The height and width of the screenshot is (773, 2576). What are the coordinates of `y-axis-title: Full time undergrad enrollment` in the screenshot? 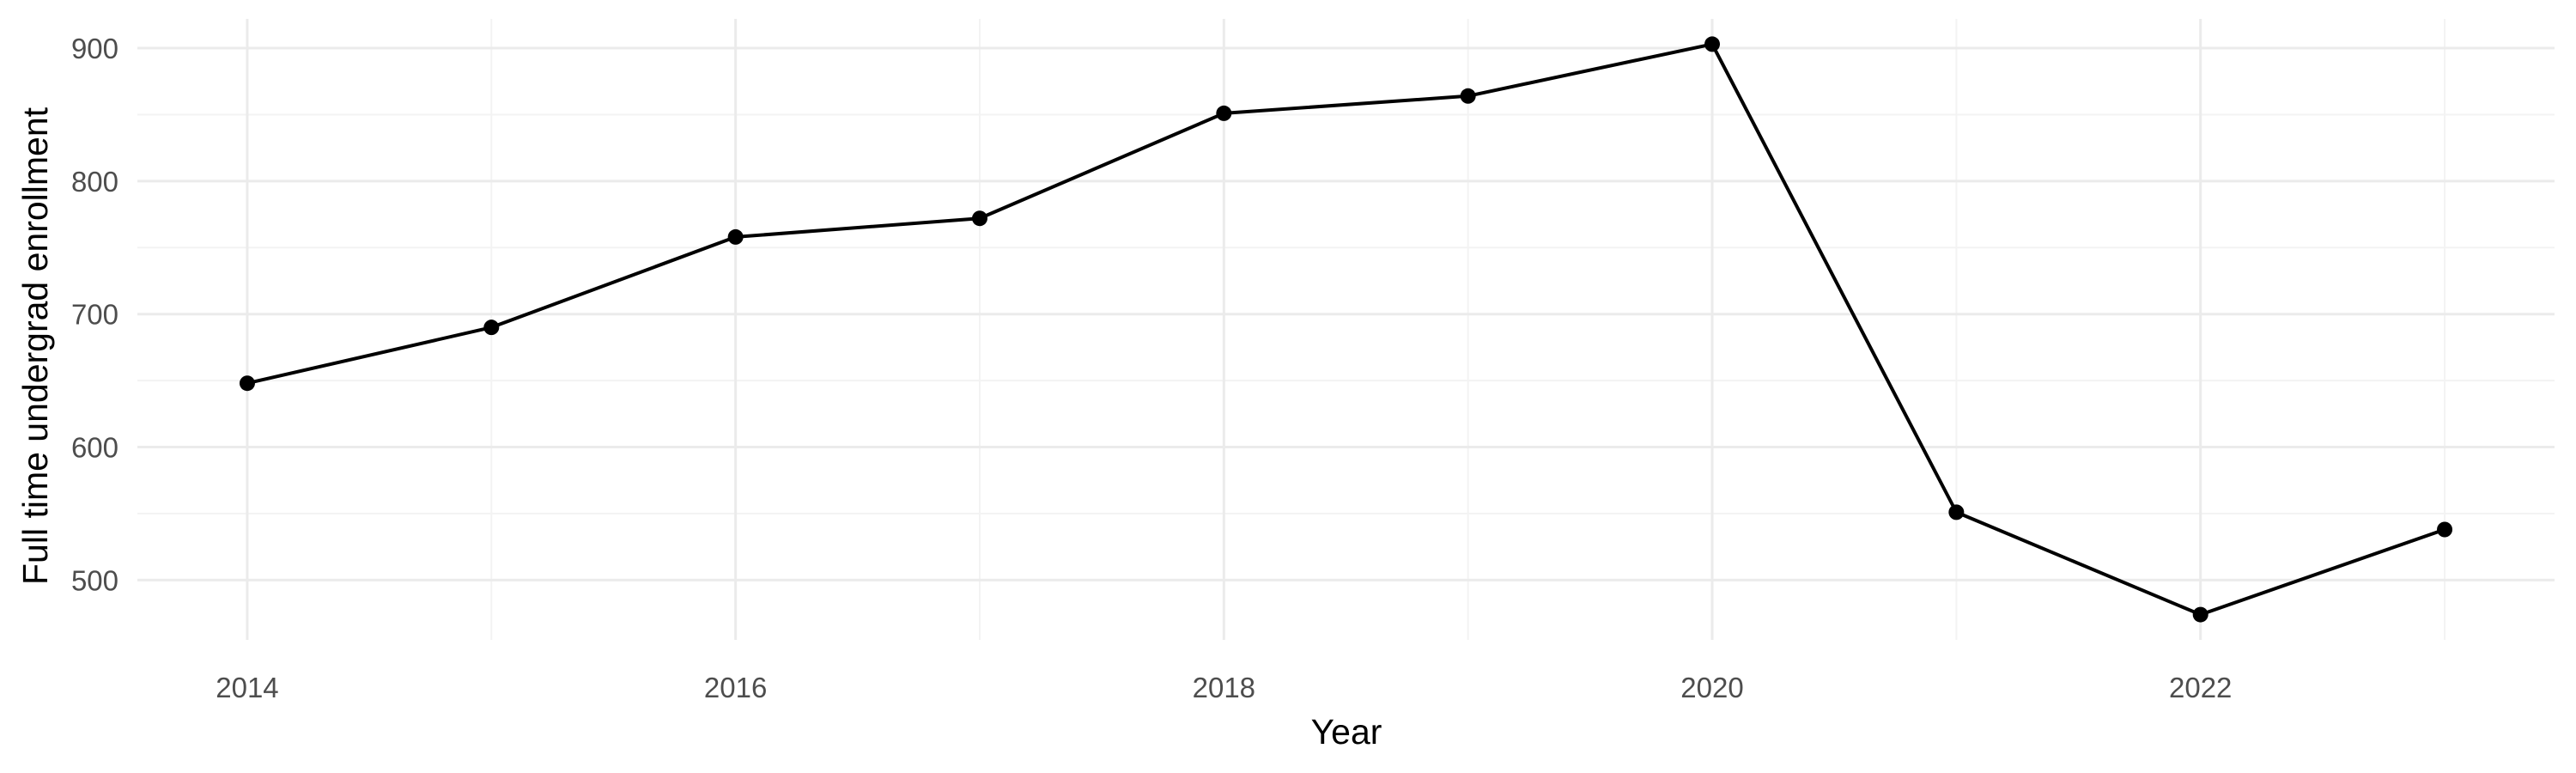 It's located at (35, 346).